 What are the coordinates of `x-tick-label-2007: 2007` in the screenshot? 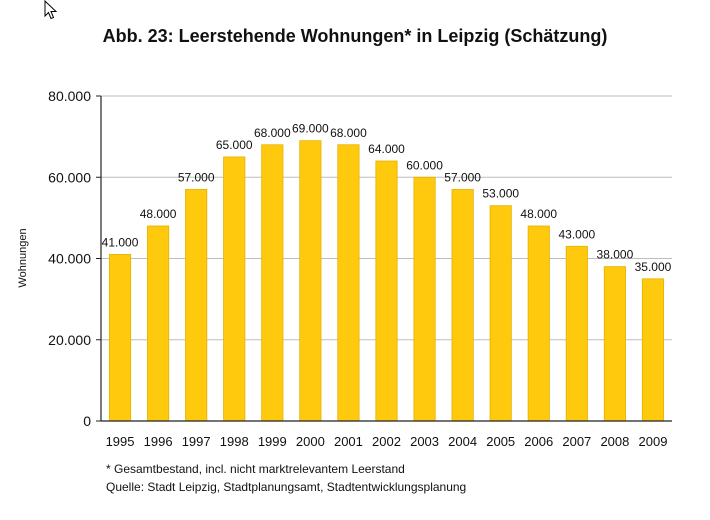 It's located at (576, 441).